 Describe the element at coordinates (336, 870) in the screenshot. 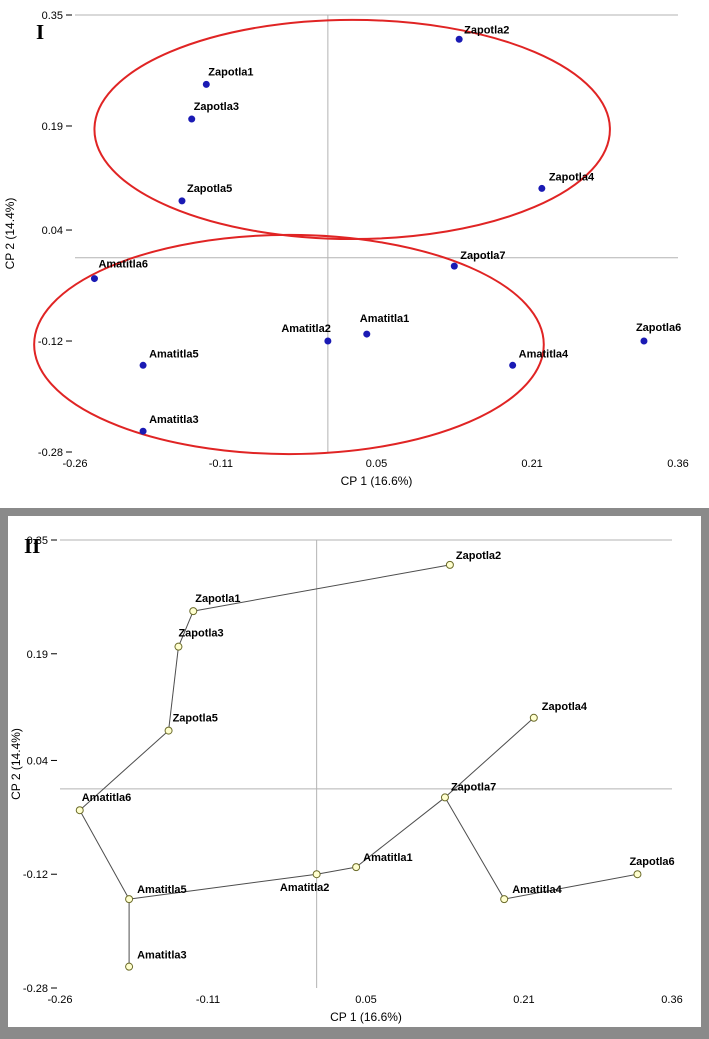

I see `tree-edge-amatitla2-amatitla1` at that location.